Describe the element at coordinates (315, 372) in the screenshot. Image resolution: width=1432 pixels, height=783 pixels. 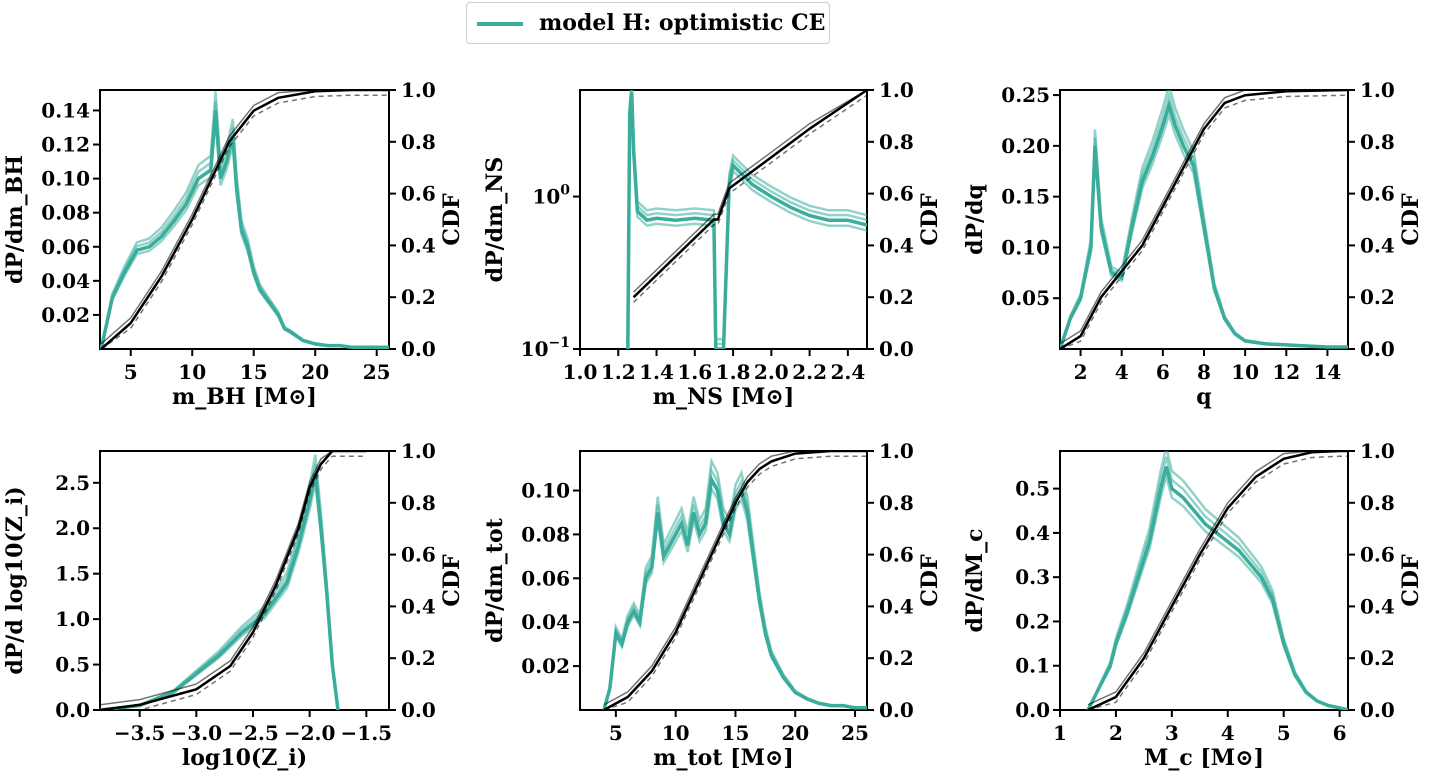
I see `x-tick-label: 20` at that location.